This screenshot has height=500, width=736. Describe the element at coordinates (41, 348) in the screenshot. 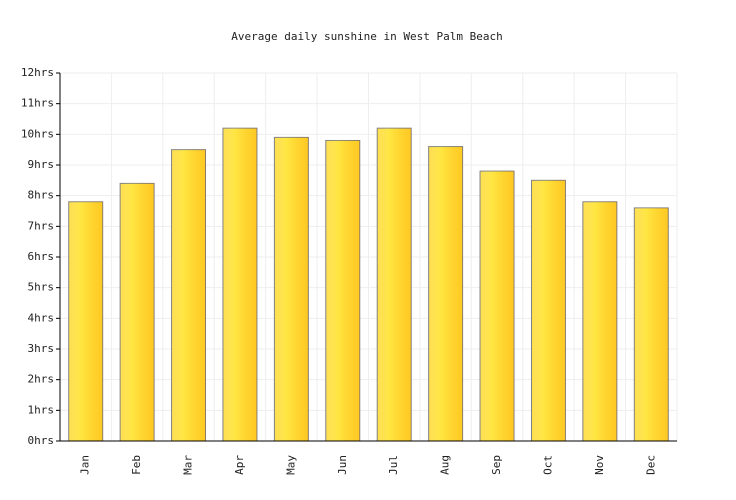

I see `y-tick-label: 3hrs` at that location.